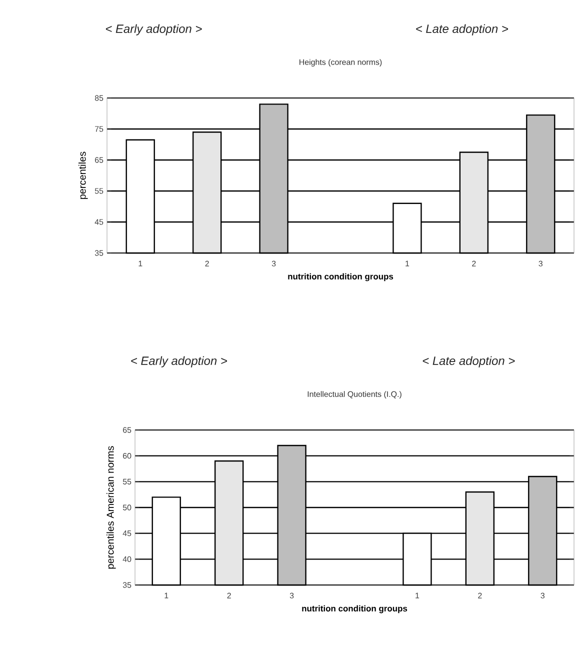  I want to click on y-axis-title: percentiles, so click(83, 175).